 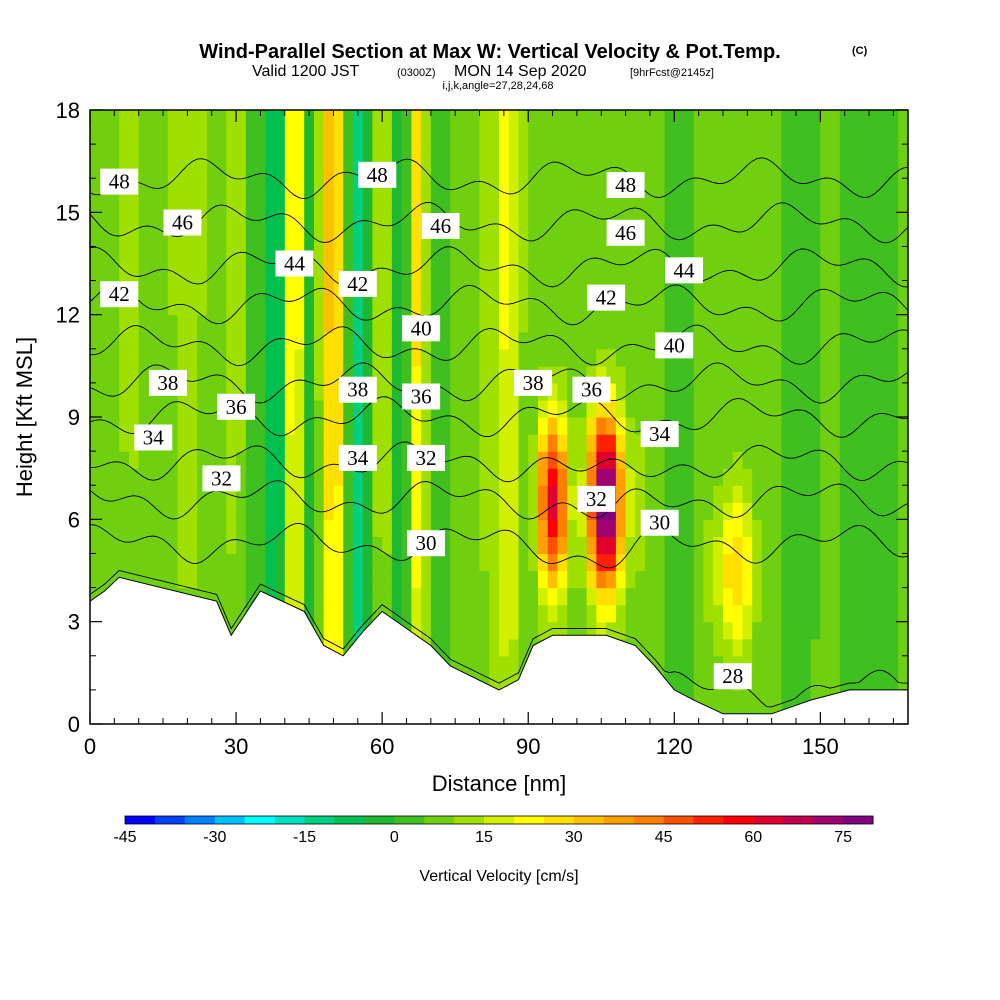 What do you see at coordinates (425, 543) in the screenshot?
I see `contour-label-30: 30` at bounding box center [425, 543].